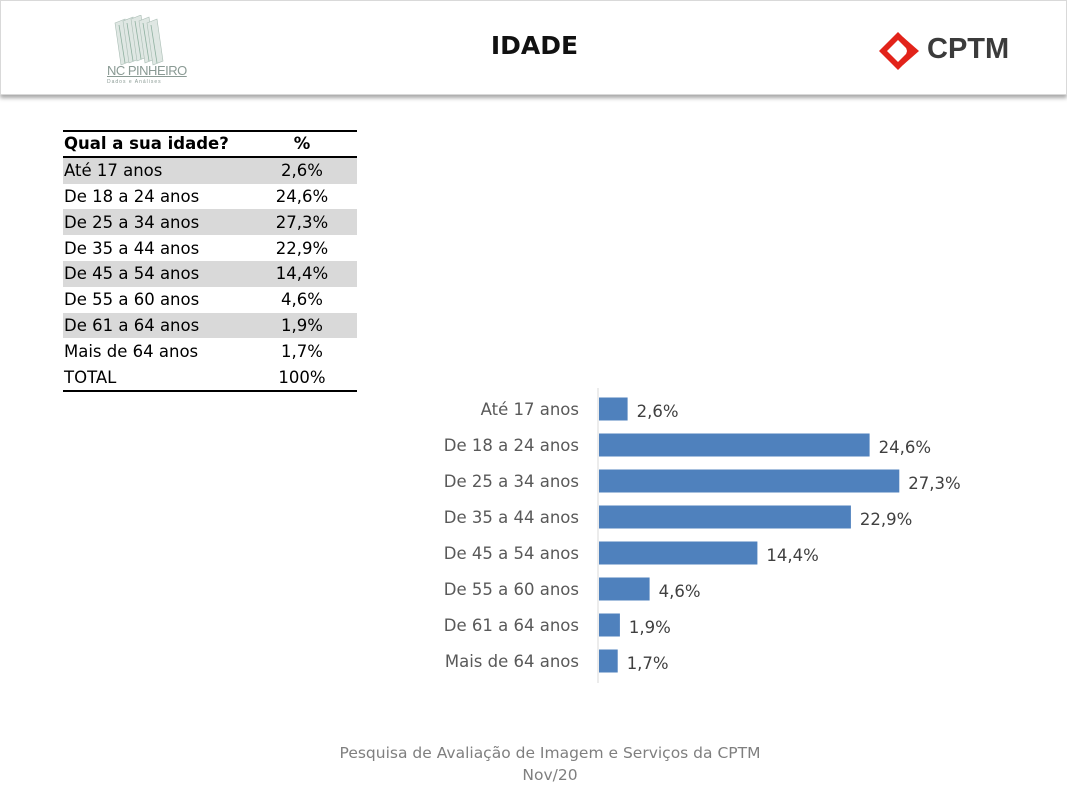  What do you see at coordinates (131, 351) in the screenshot?
I see `table-cell-label: Mais de 64 anos` at bounding box center [131, 351].